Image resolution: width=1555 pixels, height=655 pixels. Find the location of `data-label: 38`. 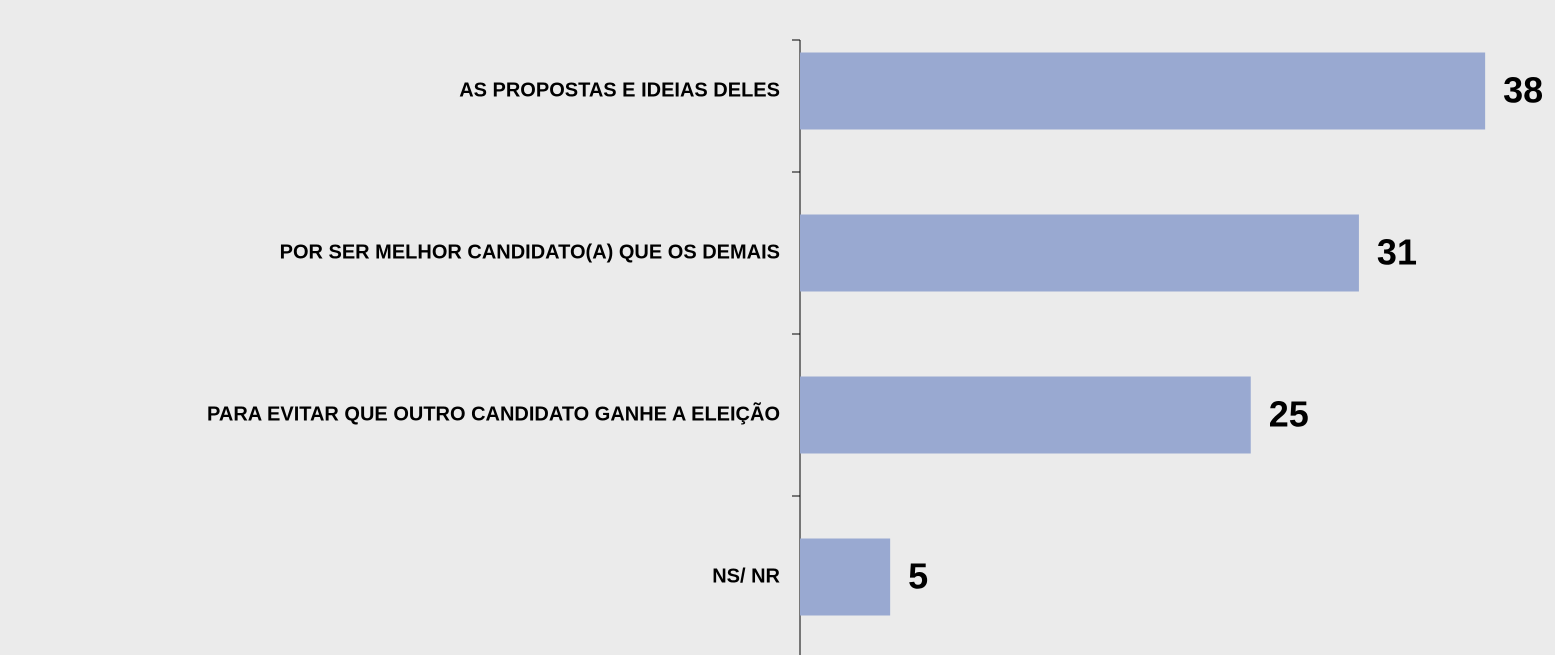

data-label: 38 is located at coordinates (1523, 90).